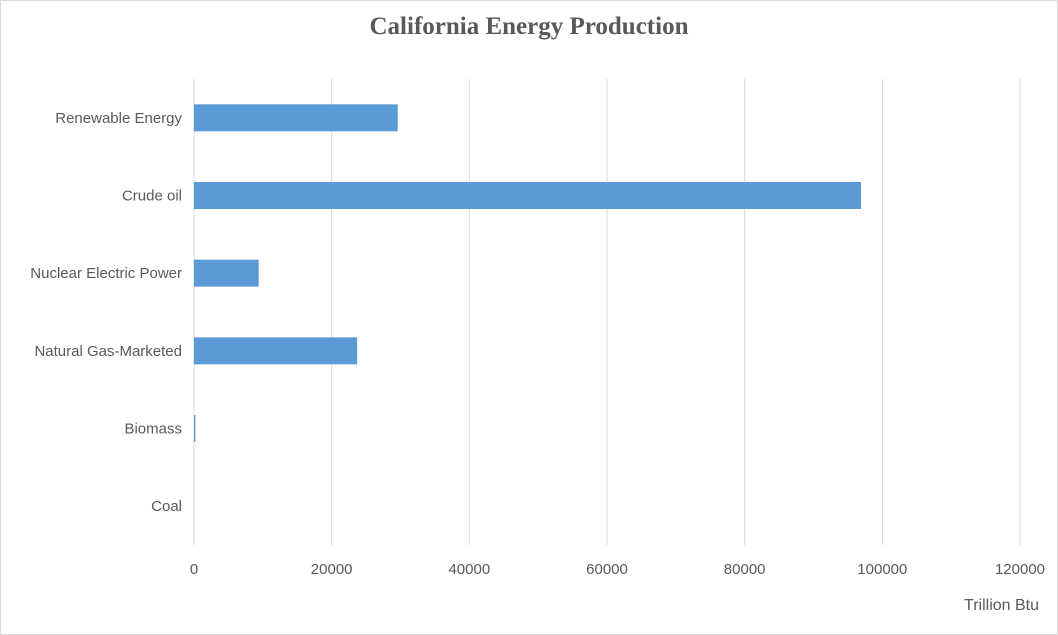  I want to click on x-tick-label: 120000, so click(1020, 569).